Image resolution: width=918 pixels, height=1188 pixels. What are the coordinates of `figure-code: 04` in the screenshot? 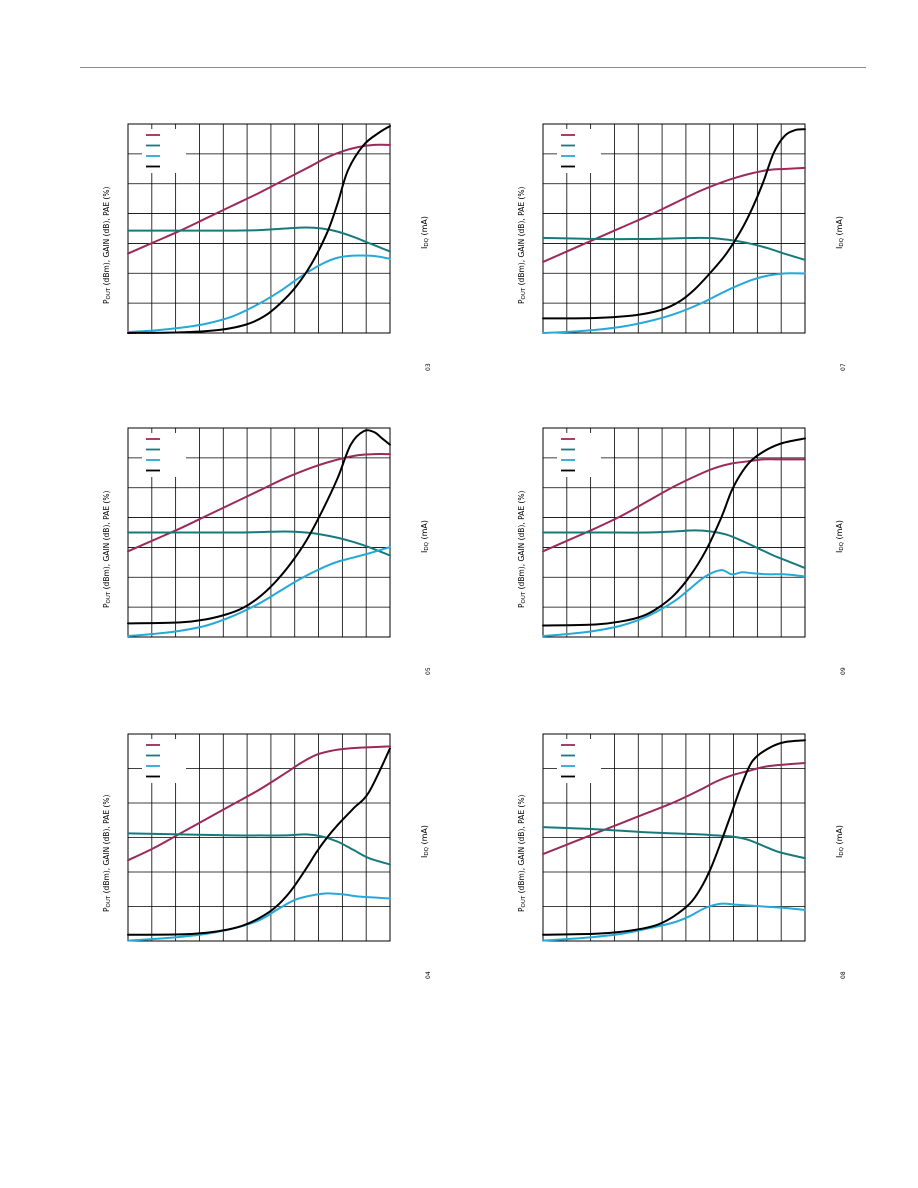 It's located at (428, 975).